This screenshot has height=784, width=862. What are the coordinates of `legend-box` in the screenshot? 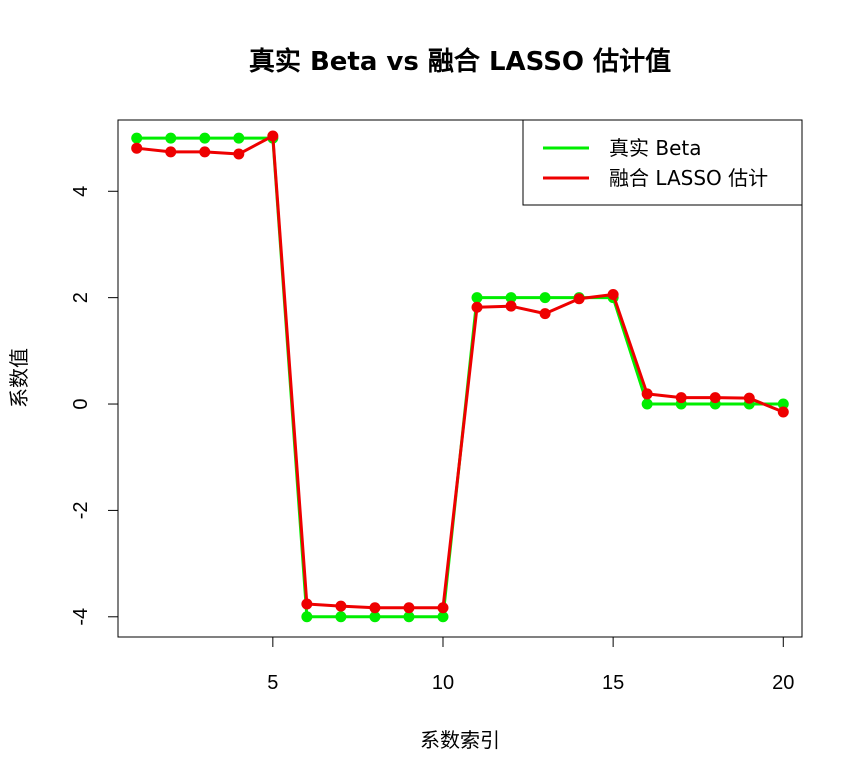 It's located at (662, 162).